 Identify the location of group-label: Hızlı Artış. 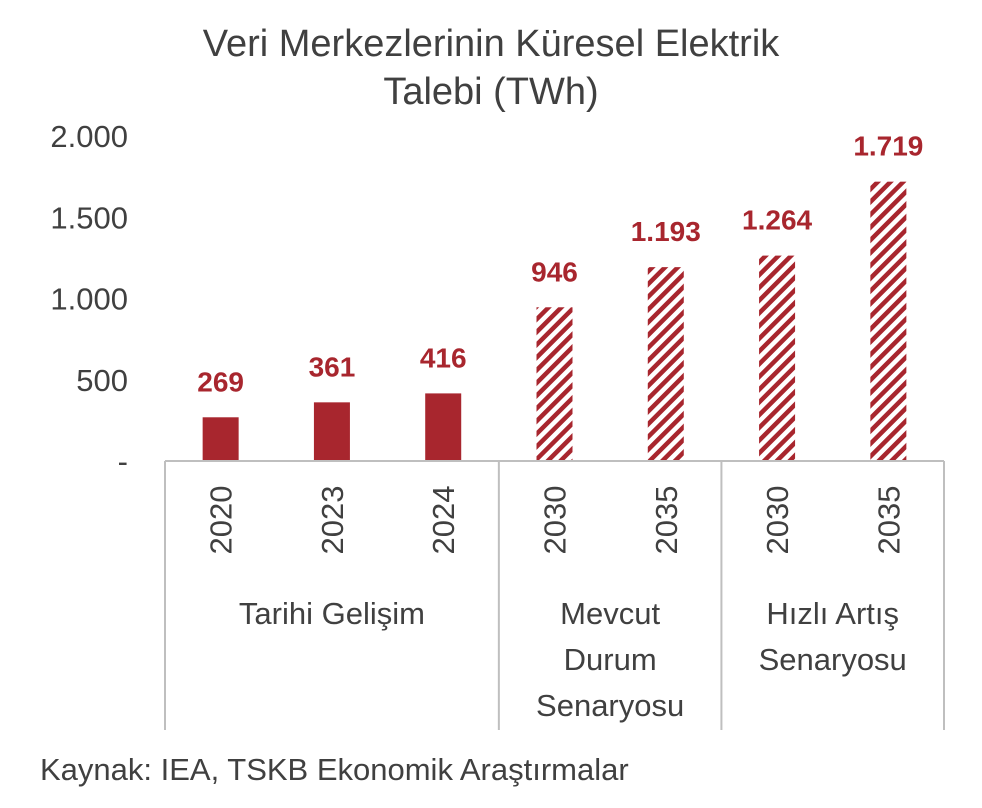
(832, 613).